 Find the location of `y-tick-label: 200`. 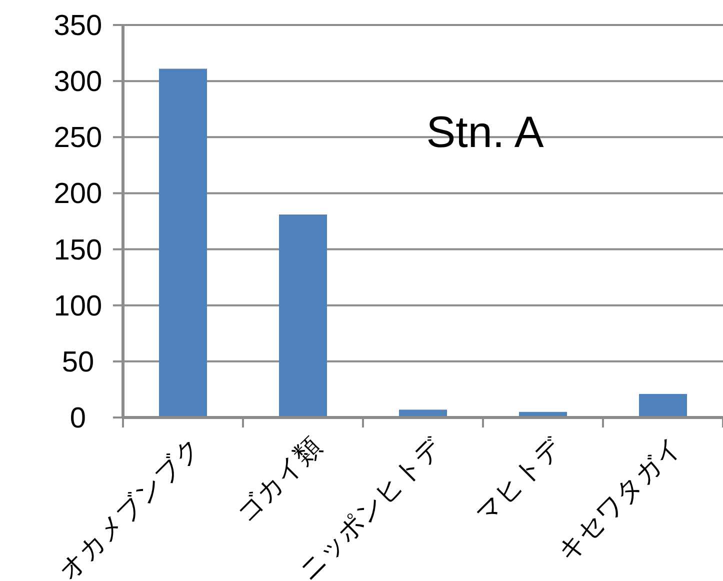

y-tick-label: 200 is located at coordinates (78, 194).